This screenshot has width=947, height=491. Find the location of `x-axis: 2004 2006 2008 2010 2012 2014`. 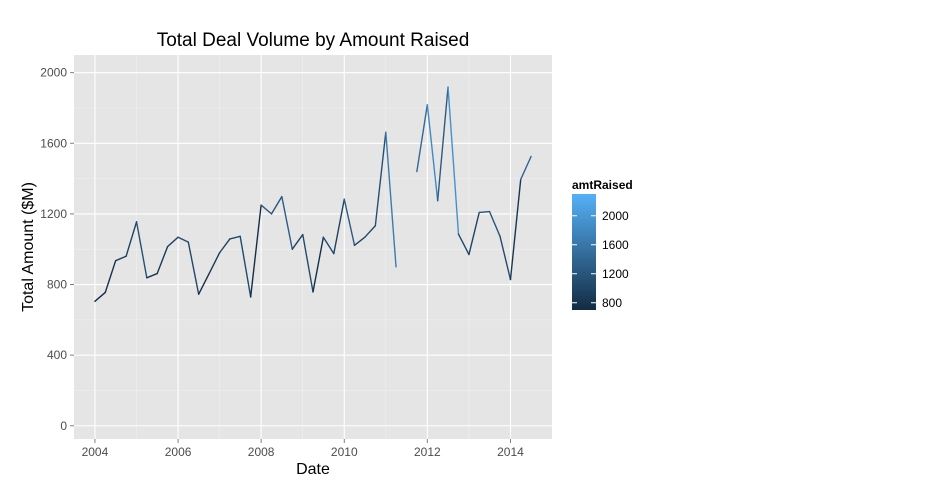

x-axis: 2004 2006 2008 2010 2012 2014 is located at coordinates (303, 449).